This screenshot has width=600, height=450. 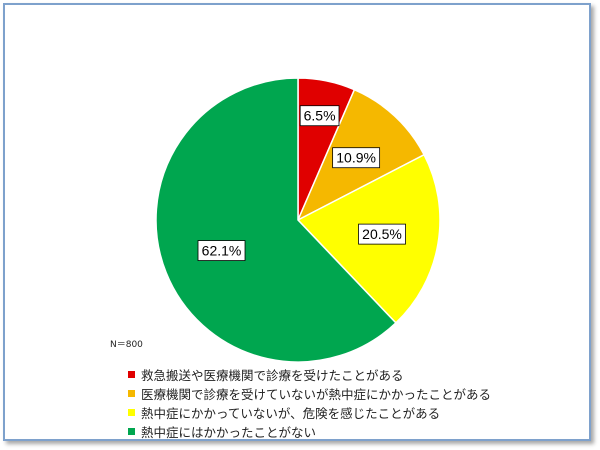 What do you see at coordinates (301, 183) in the screenshot?
I see `pie-data-labels: 6.5% 10.9% 20.5% 62.1%` at bounding box center [301, 183].